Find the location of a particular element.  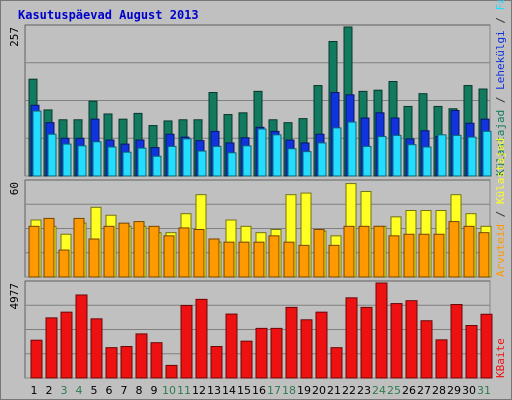

chart-title: Kasutuspäevad August 2013 is located at coordinates (108, 15).